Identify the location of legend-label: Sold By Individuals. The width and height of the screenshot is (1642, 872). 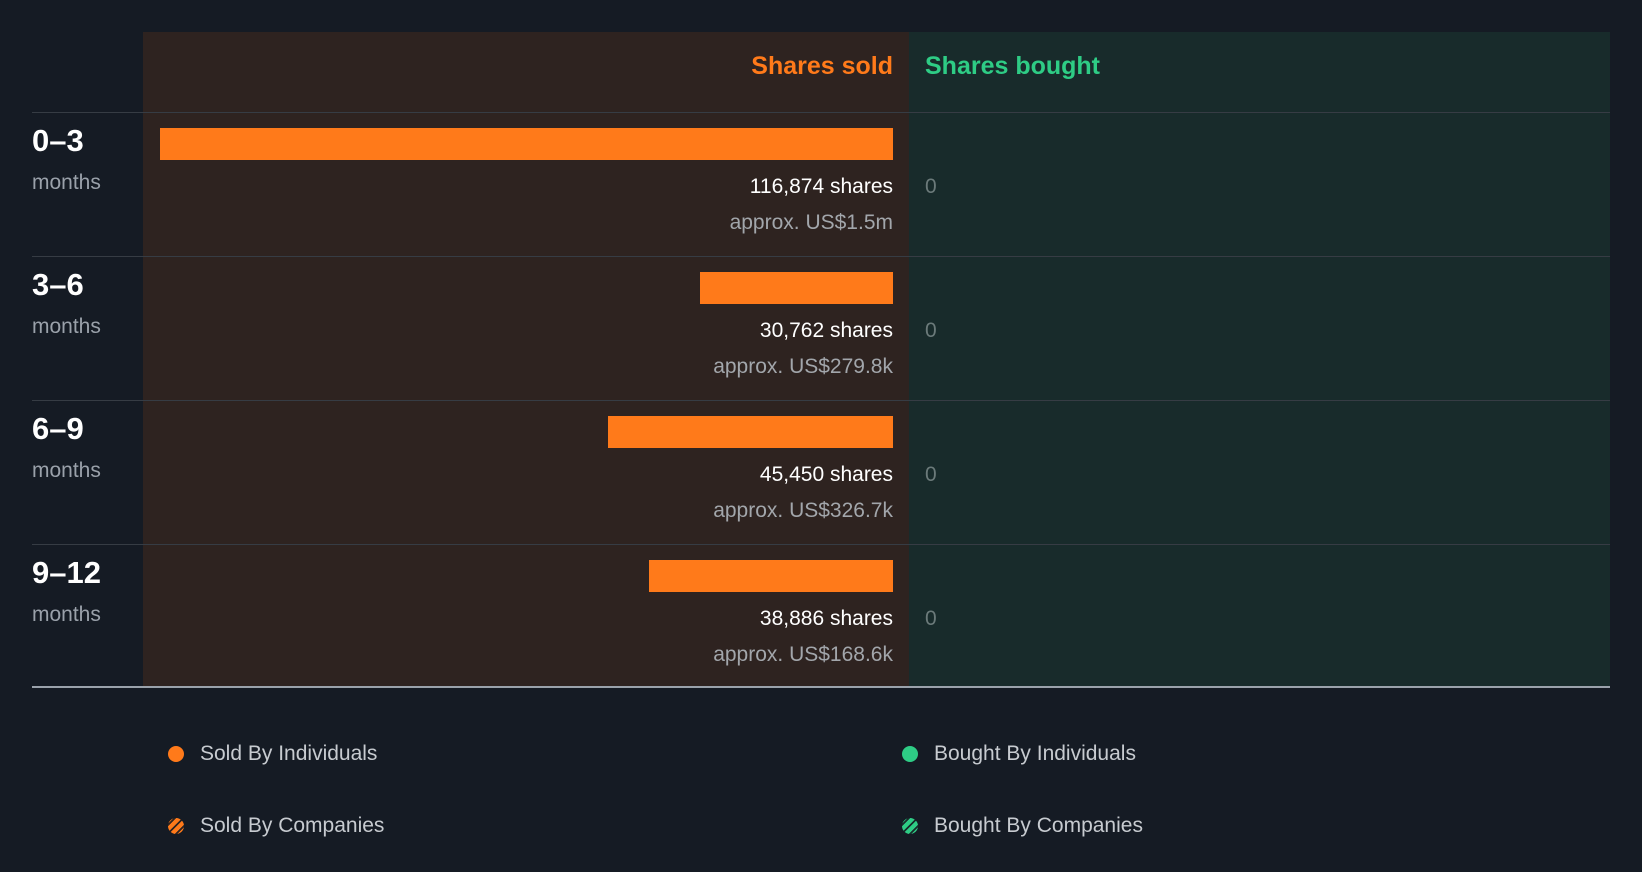
(289, 753).